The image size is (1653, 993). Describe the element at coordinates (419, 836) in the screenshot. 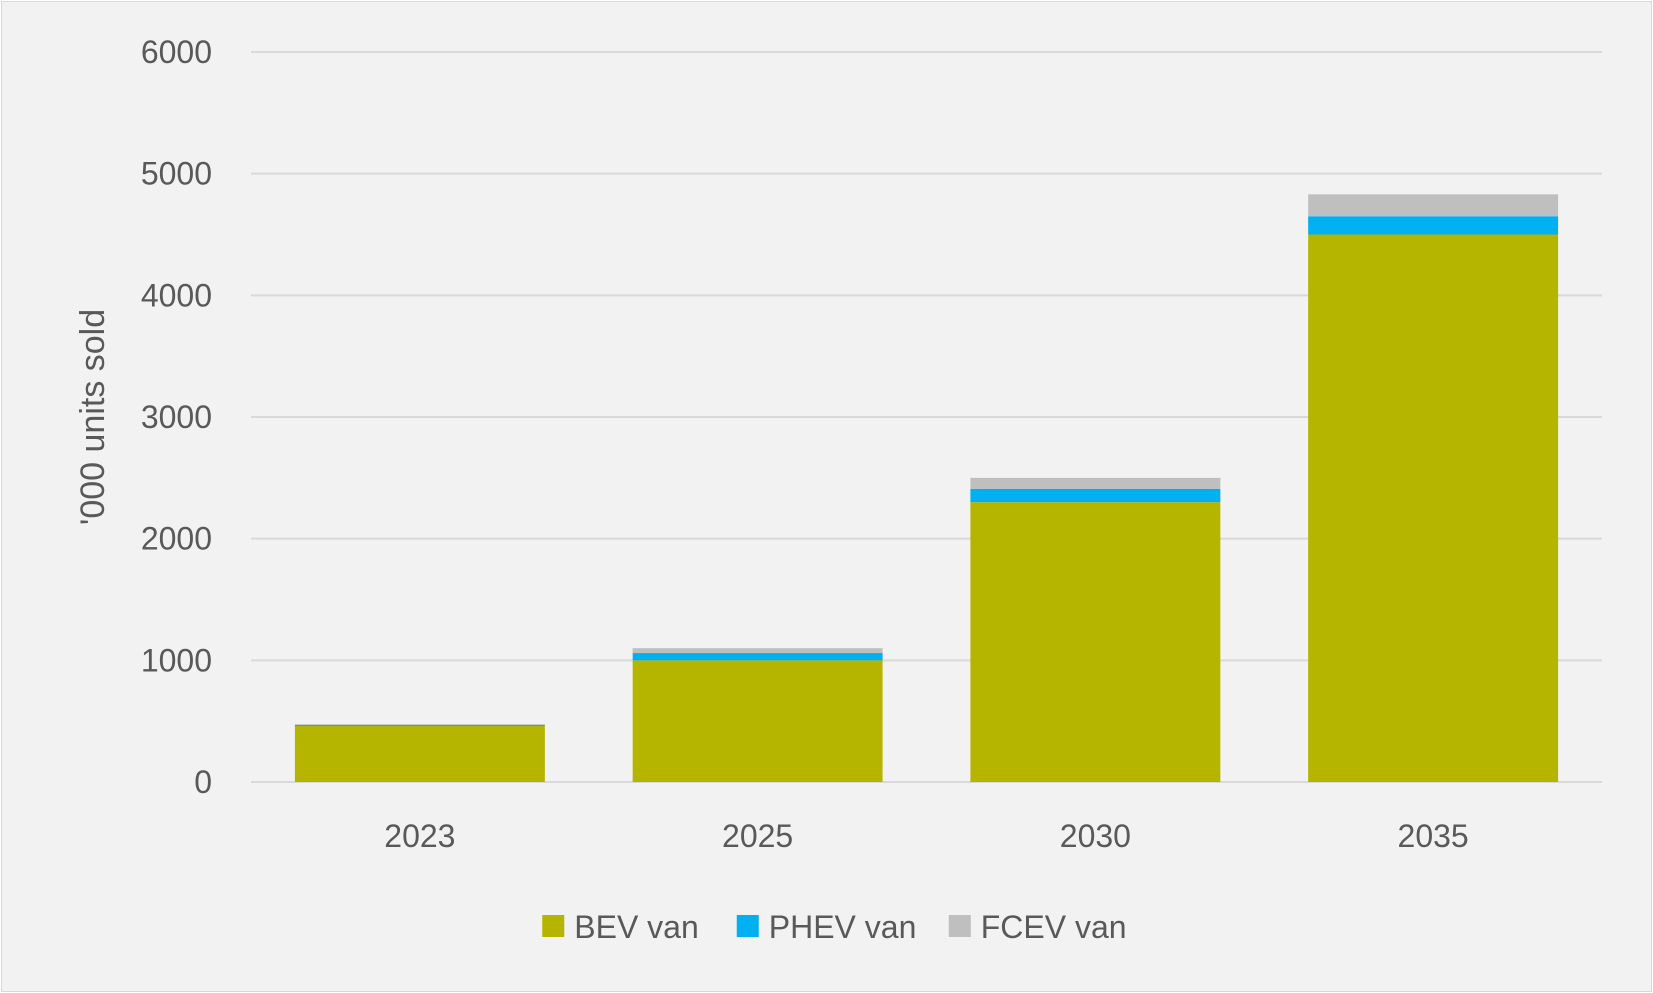

I see `x-tick-label: 2023` at that location.